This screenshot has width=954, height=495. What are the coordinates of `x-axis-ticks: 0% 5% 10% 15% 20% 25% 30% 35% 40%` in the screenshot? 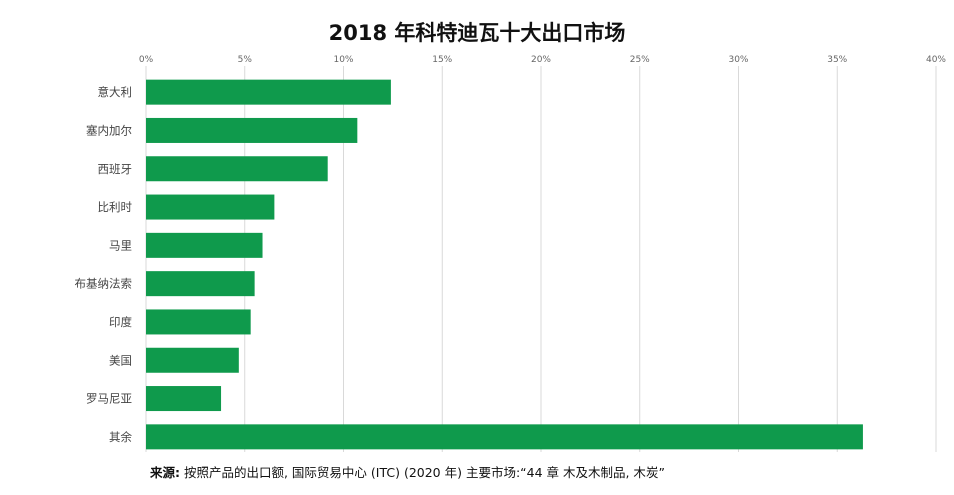 It's located at (543, 60).